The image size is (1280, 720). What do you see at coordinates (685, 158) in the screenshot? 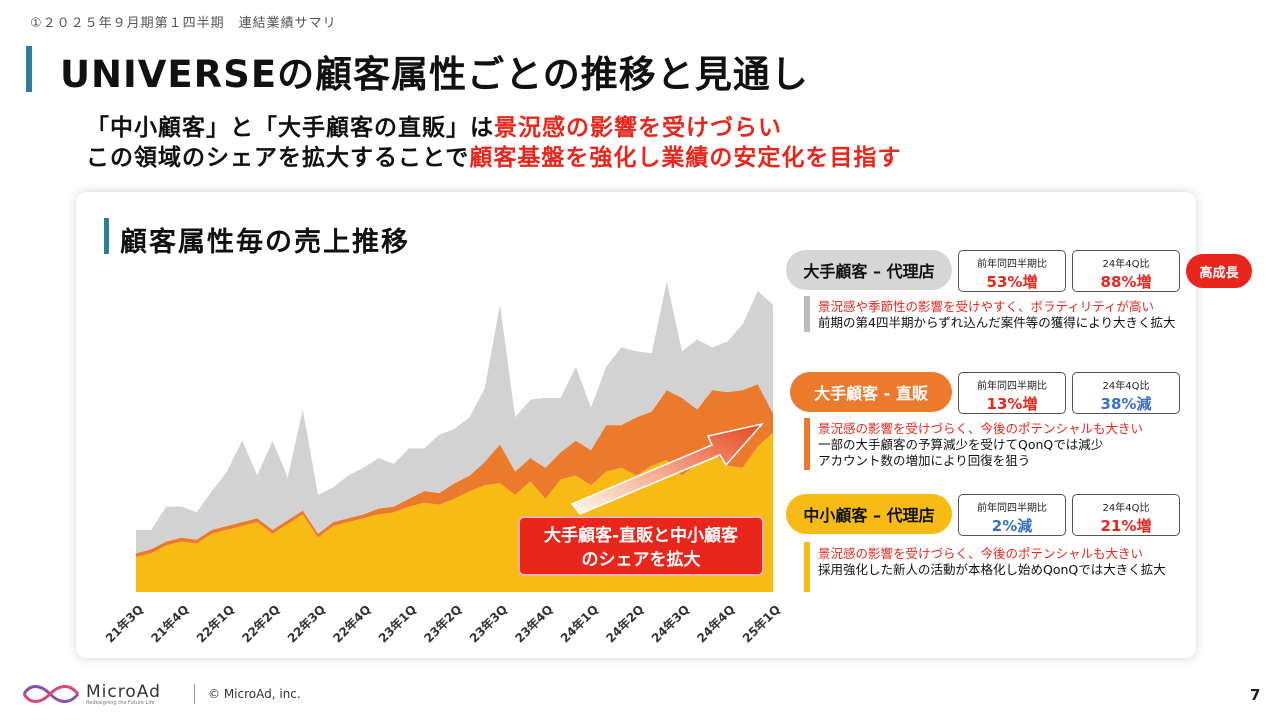
I see `subtitle-line-2-red: 顧客基盤を強化し業績の安定化を目指す` at bounding box center [685, 158].